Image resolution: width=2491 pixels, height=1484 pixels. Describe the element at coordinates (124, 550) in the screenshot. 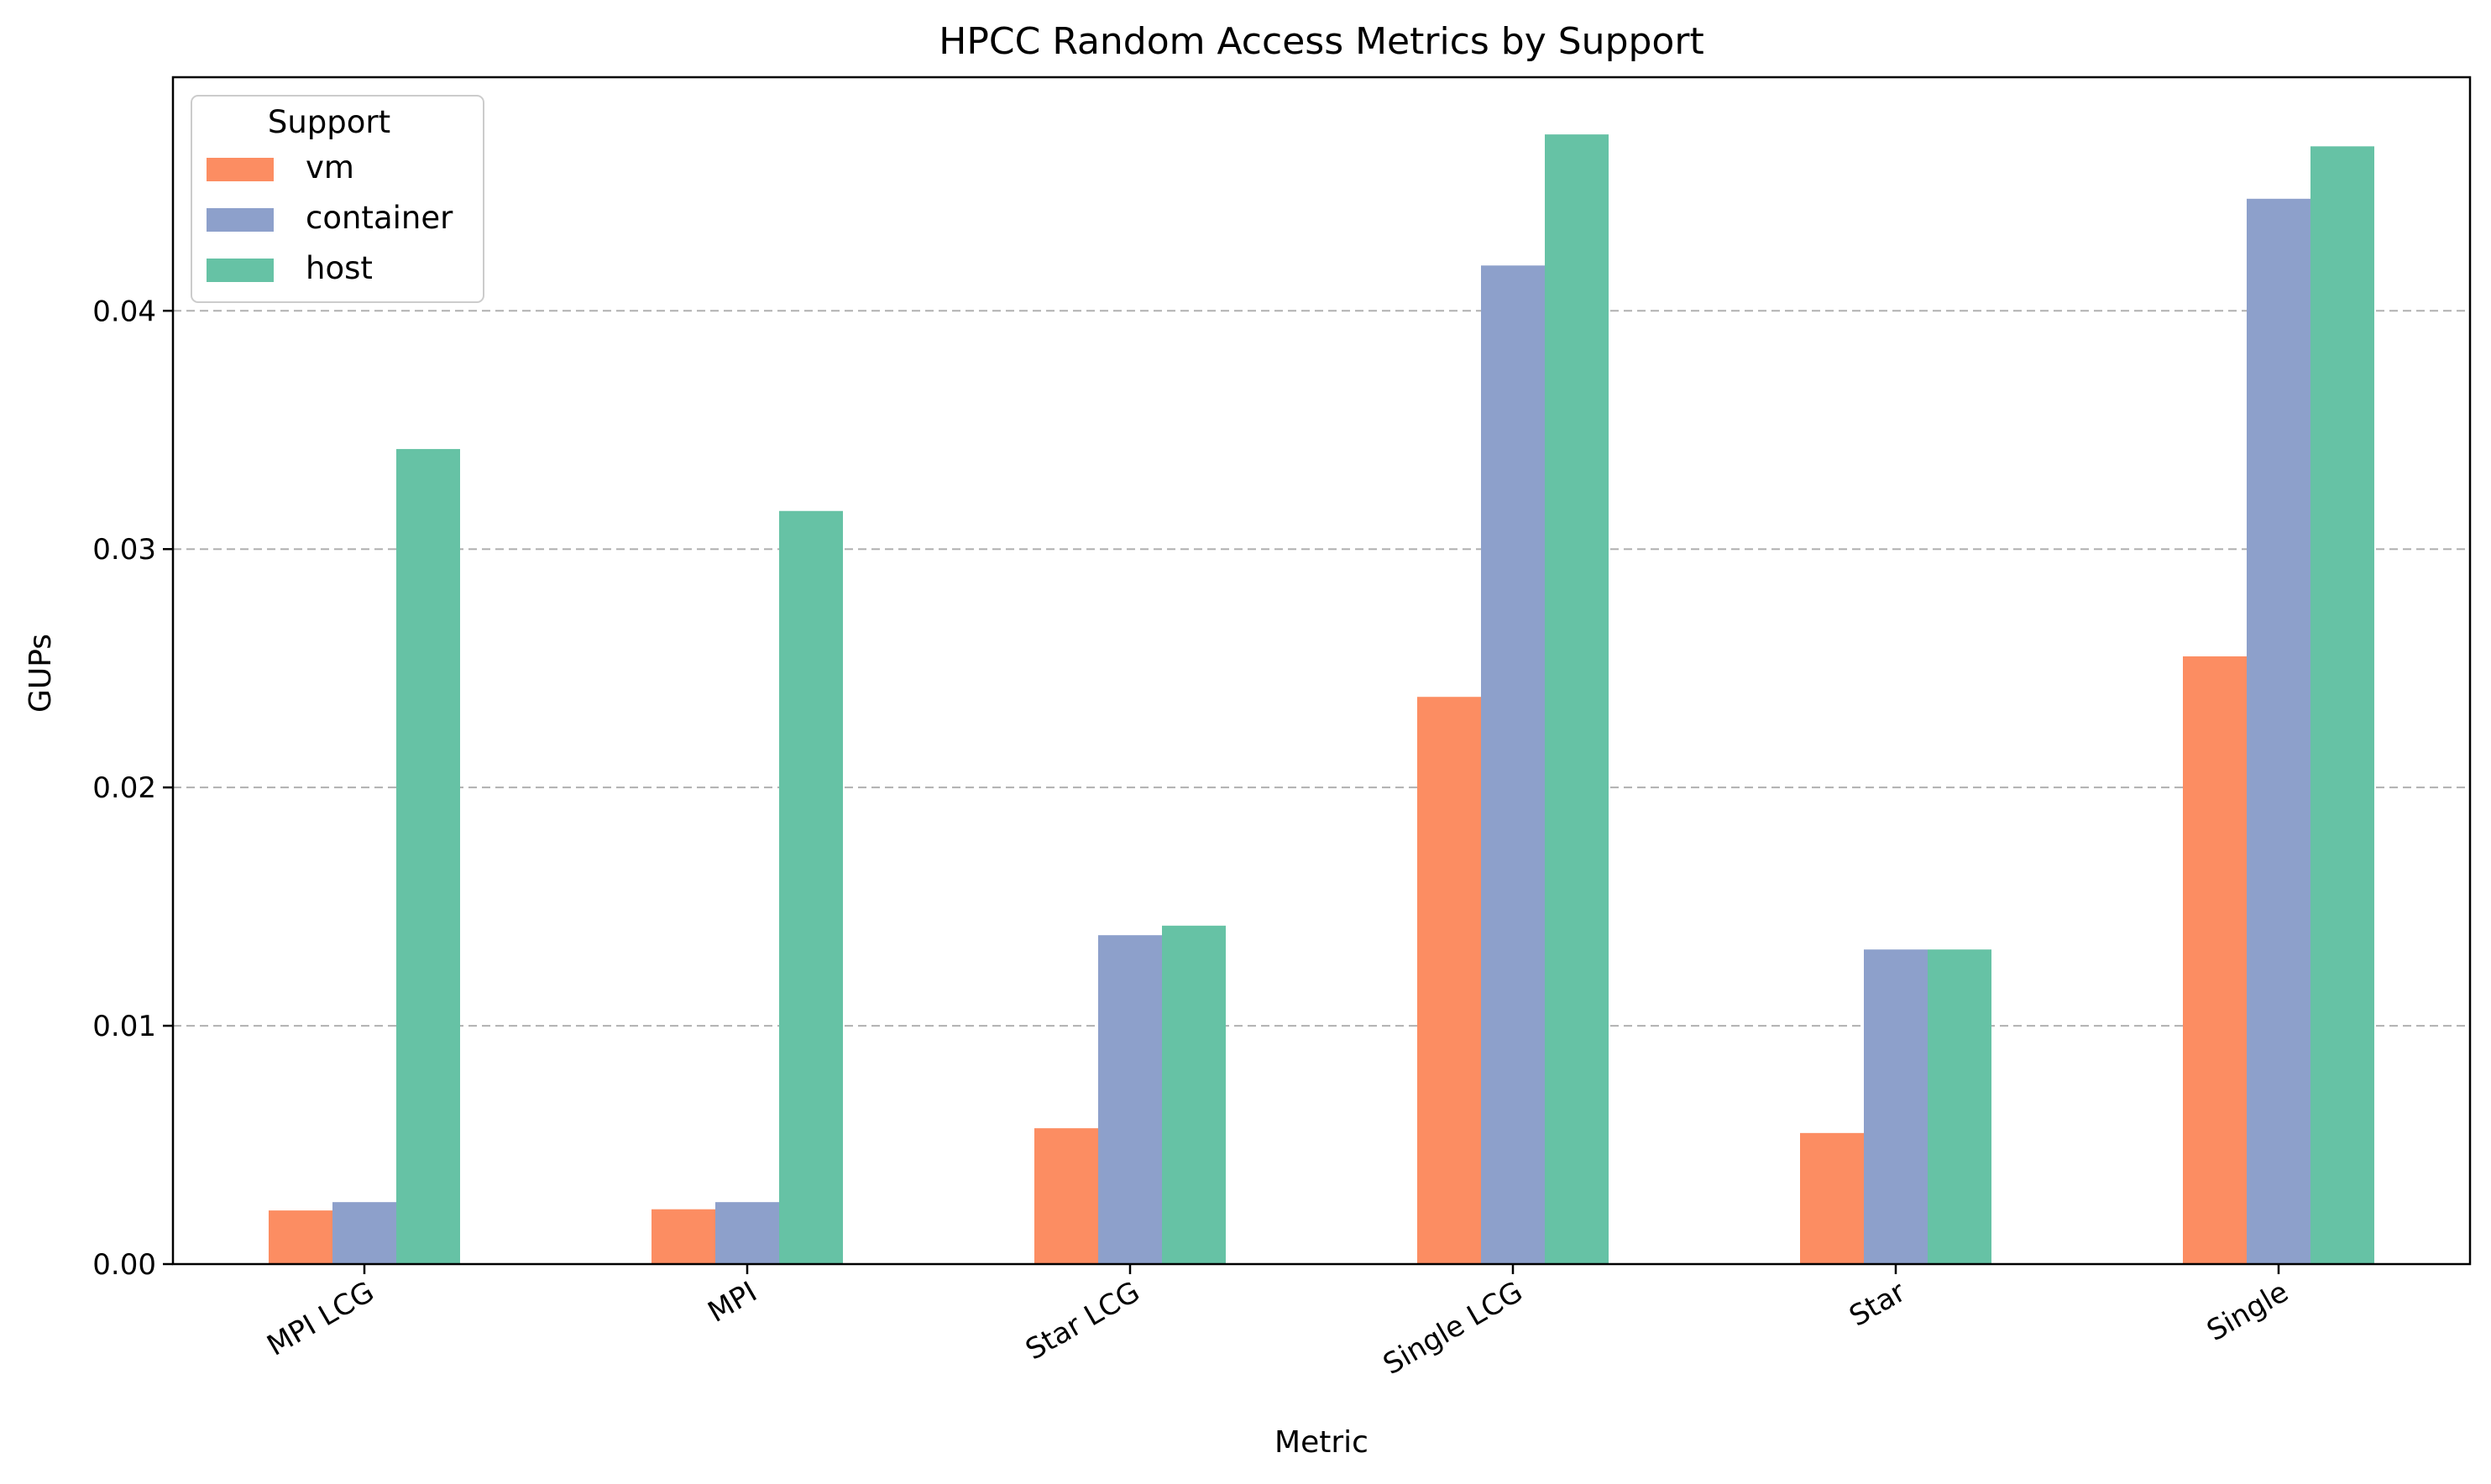

I see `y-tick-label: 0.03` at that location.